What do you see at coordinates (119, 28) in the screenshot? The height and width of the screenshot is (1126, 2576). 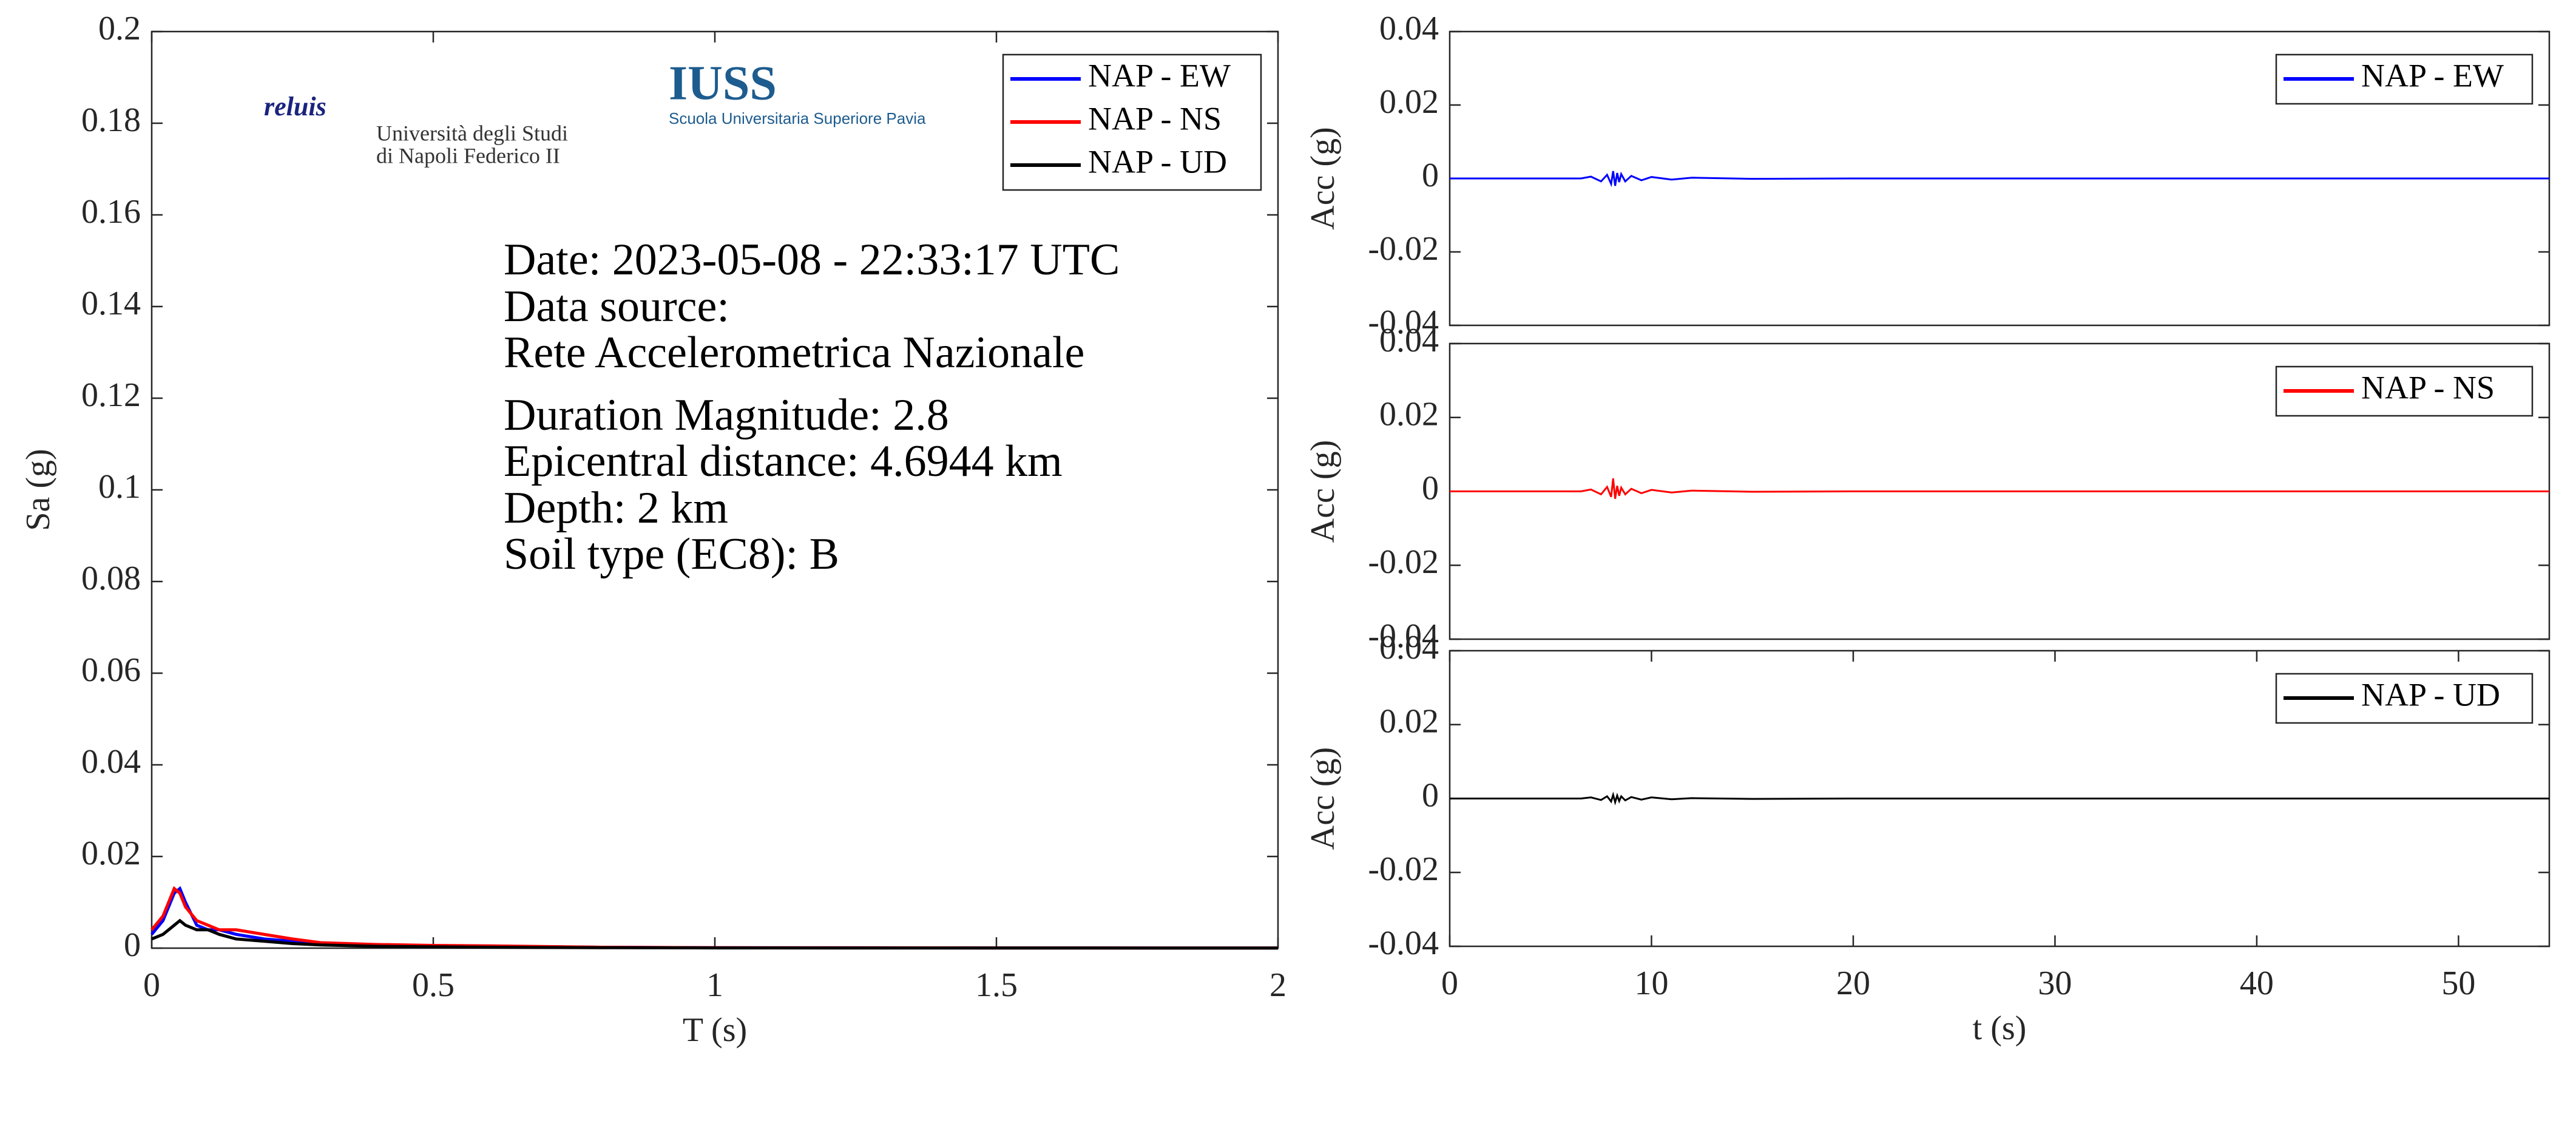 I see `y-tick-label: 0.2` at bounding box center [119, 28].